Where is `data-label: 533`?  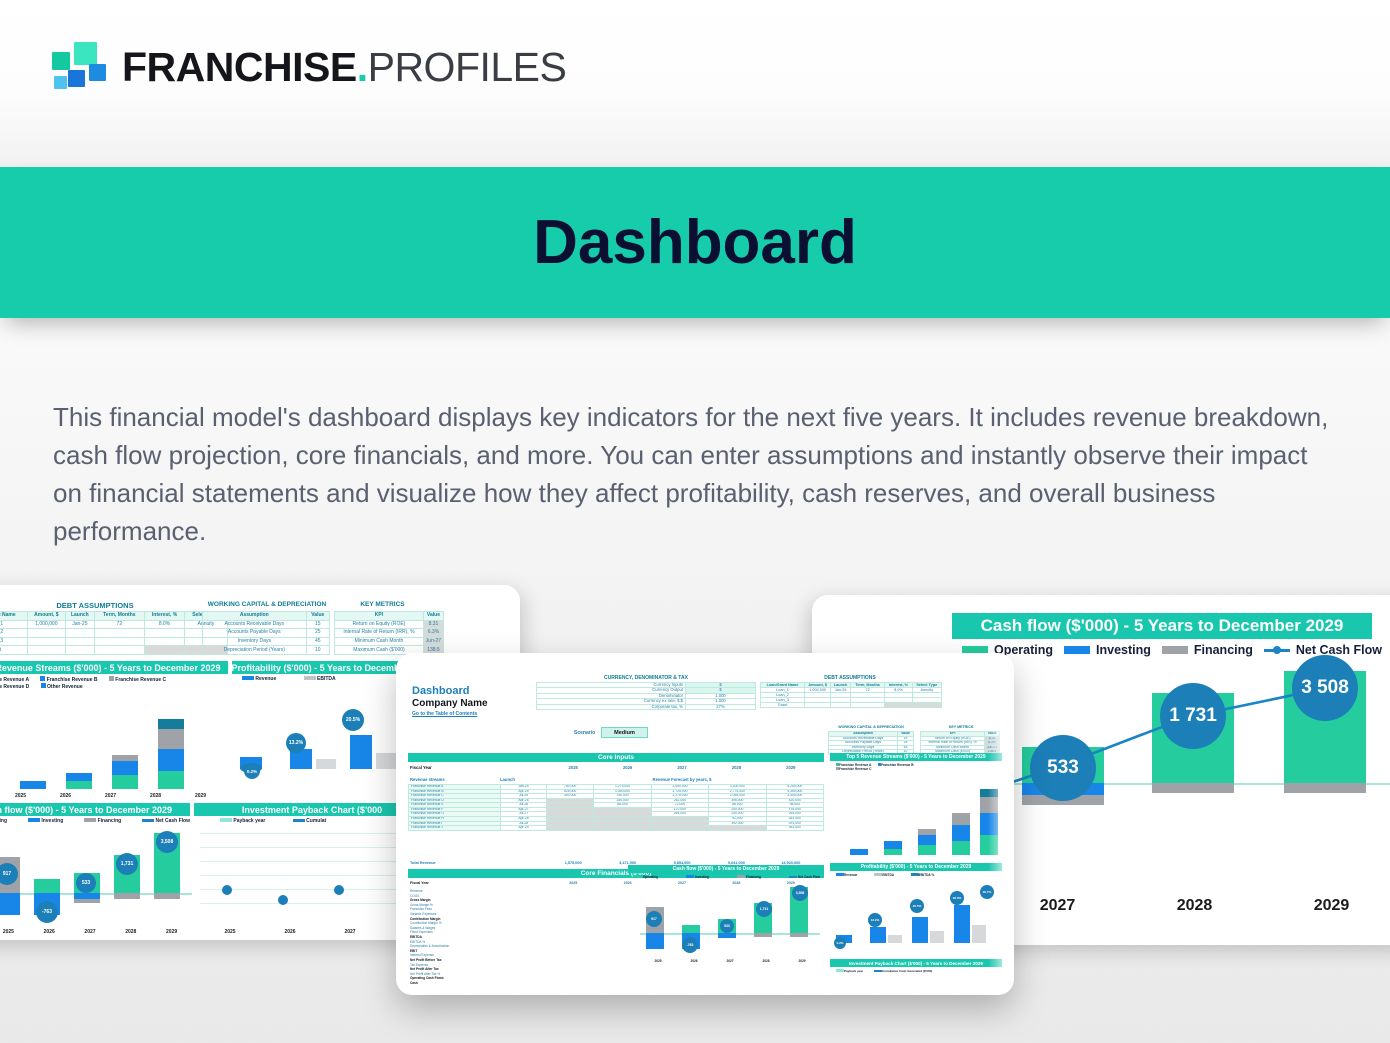 data-label: 533 is located at coordinates (727, 926).